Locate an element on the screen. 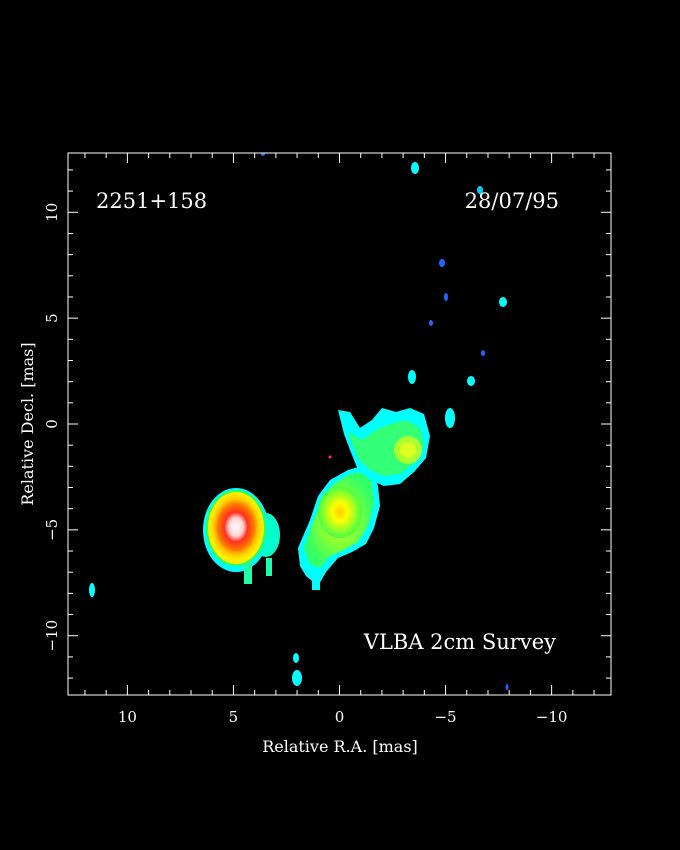 Image resolution: width=680 pixels, height=850 pixels. x-tick-label: 0 is located at coordinates (340, 717).